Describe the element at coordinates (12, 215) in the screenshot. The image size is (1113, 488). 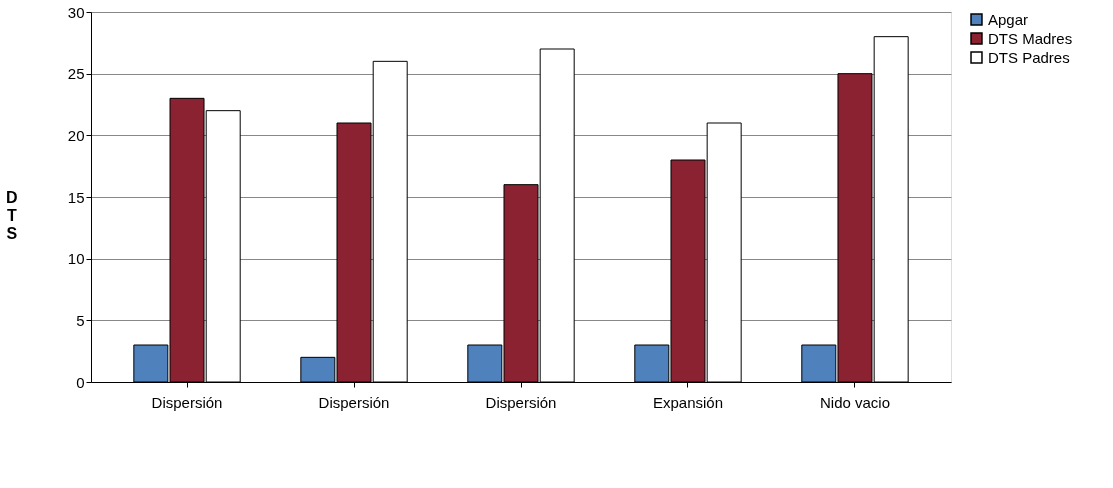
I see `y-axis-title: DTS` at that location.